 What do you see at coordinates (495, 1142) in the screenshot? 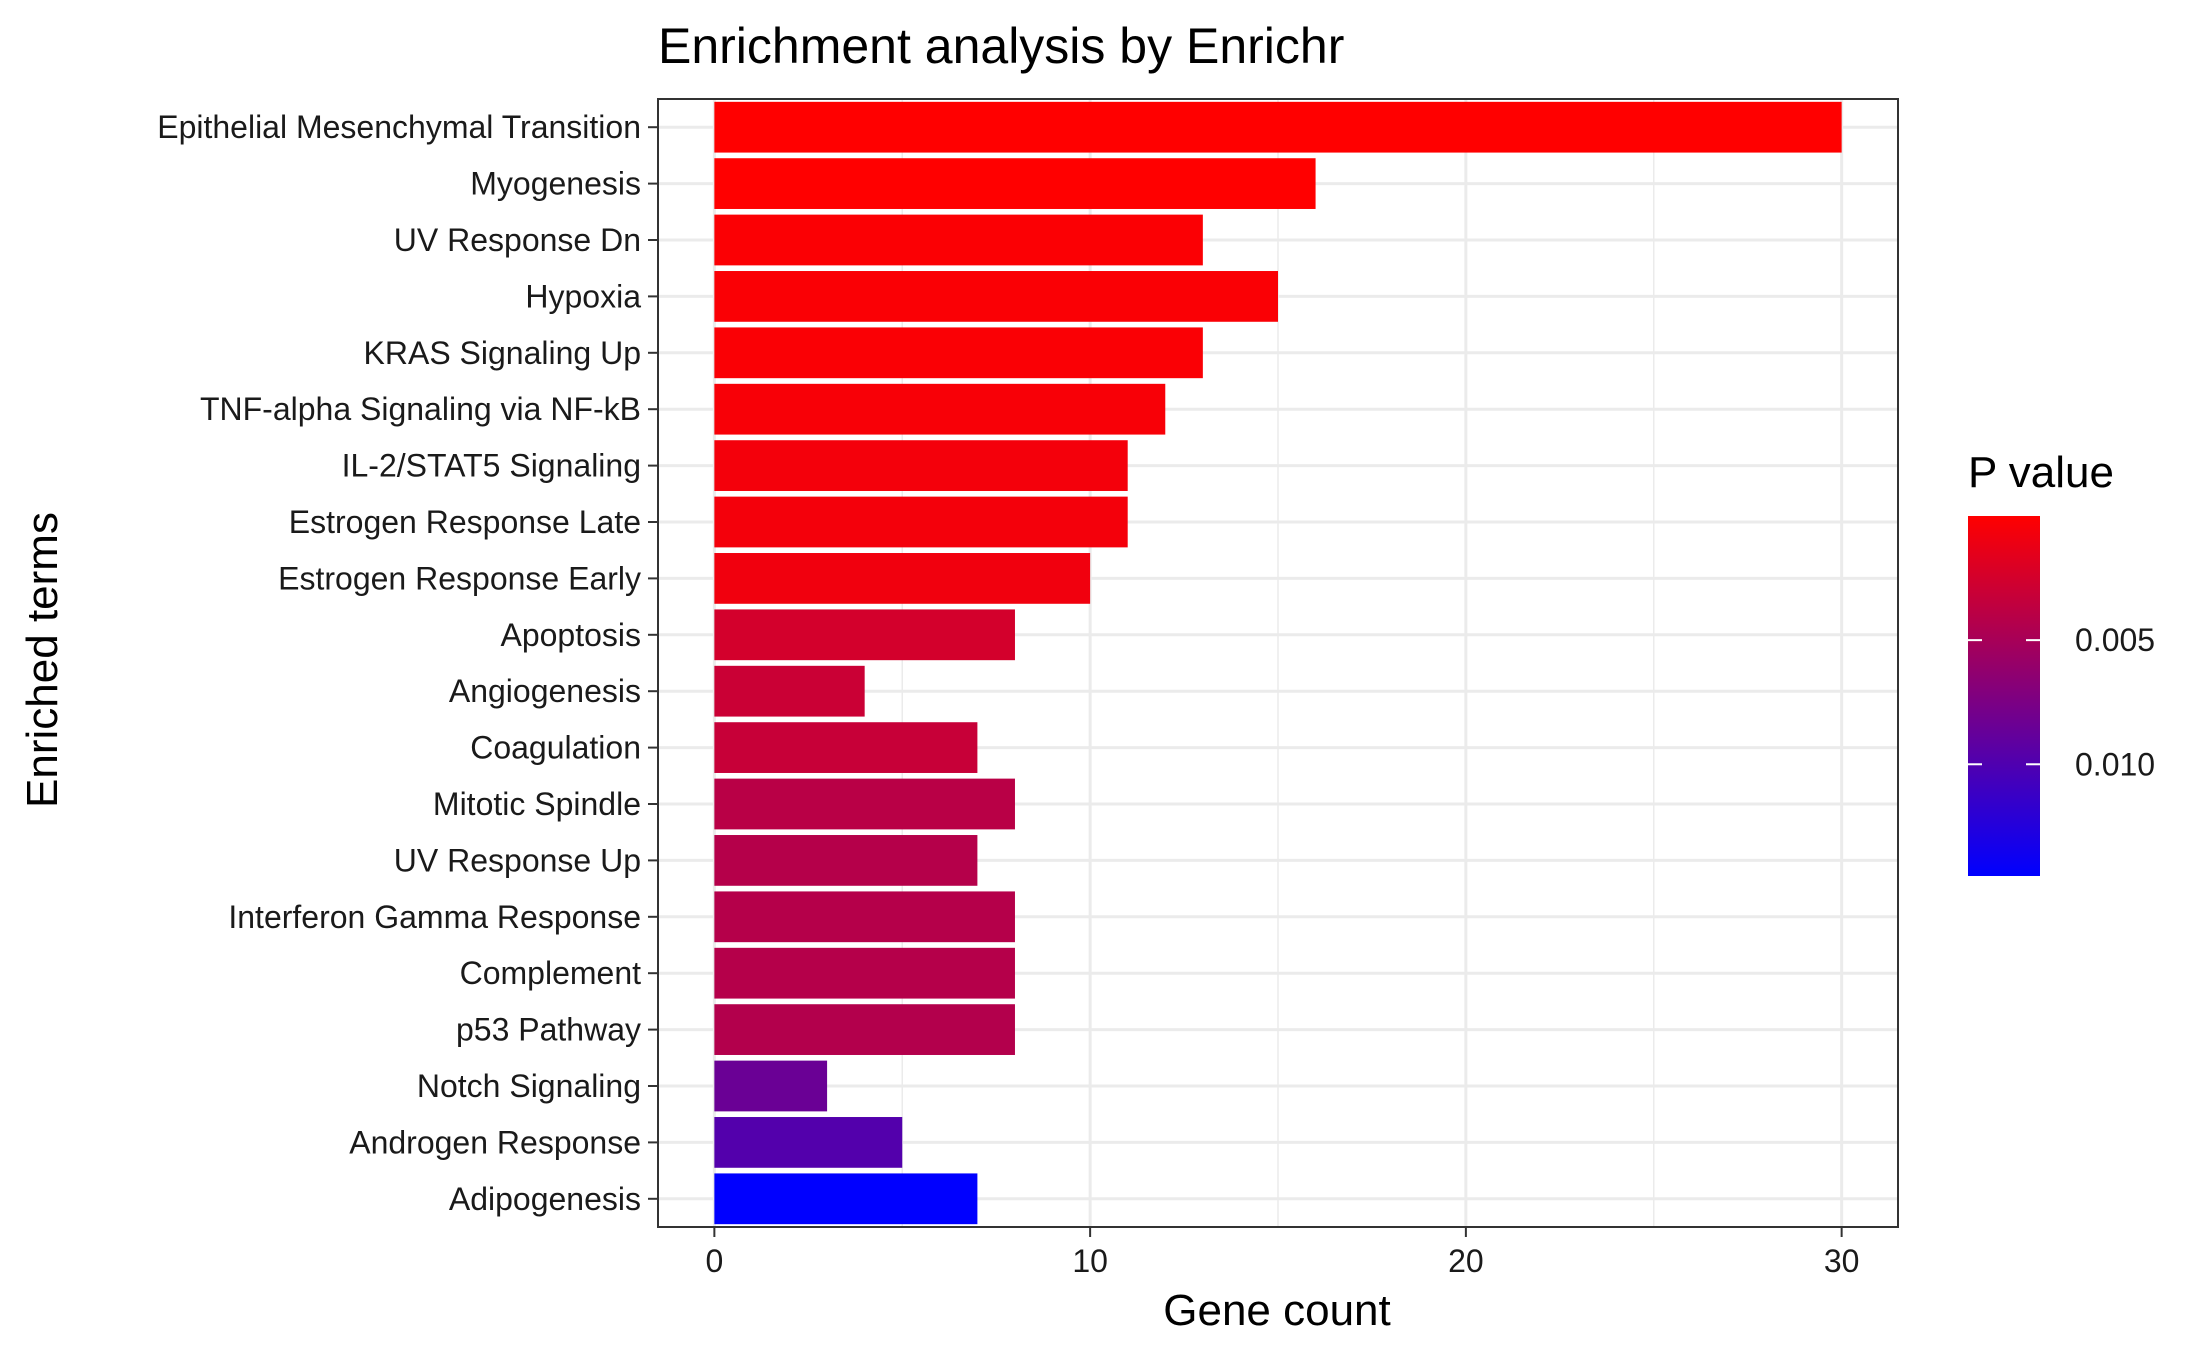
I see `y-tick-label: Androgen Response` at bounding box center [495, 1142].